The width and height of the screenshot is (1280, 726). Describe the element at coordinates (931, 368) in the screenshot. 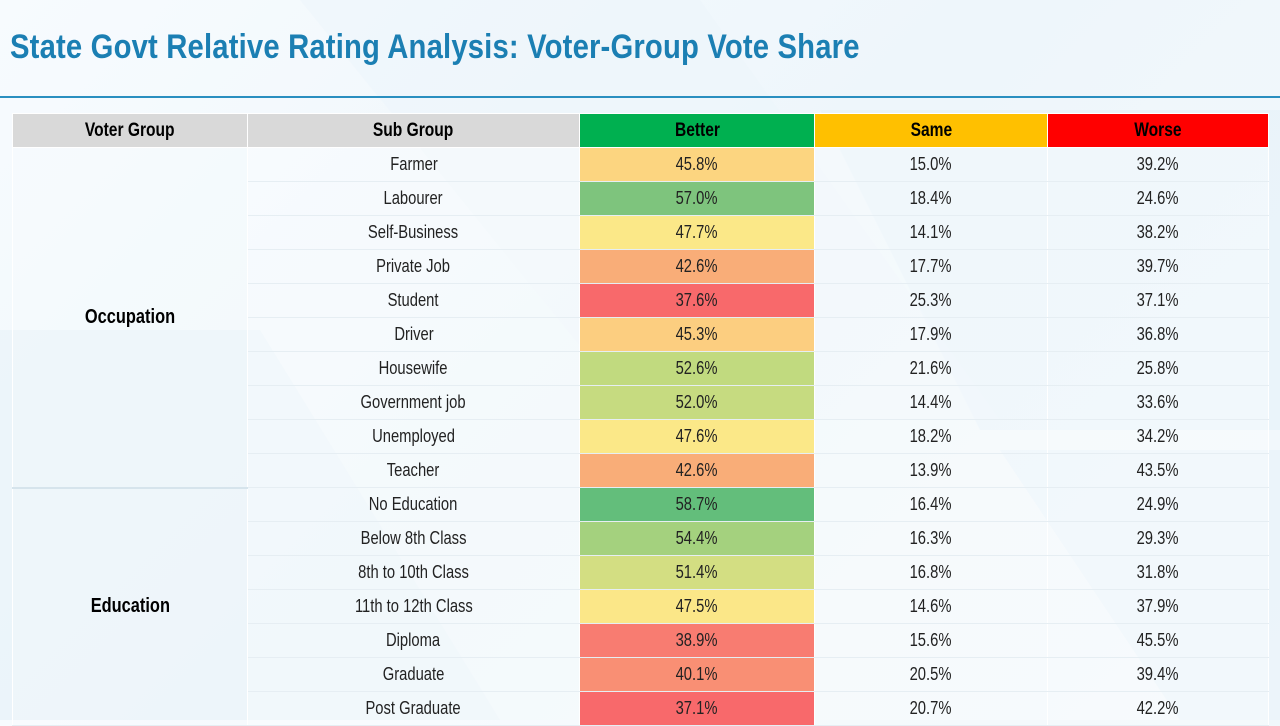

I see `same-cell: 21.6%` at that location.